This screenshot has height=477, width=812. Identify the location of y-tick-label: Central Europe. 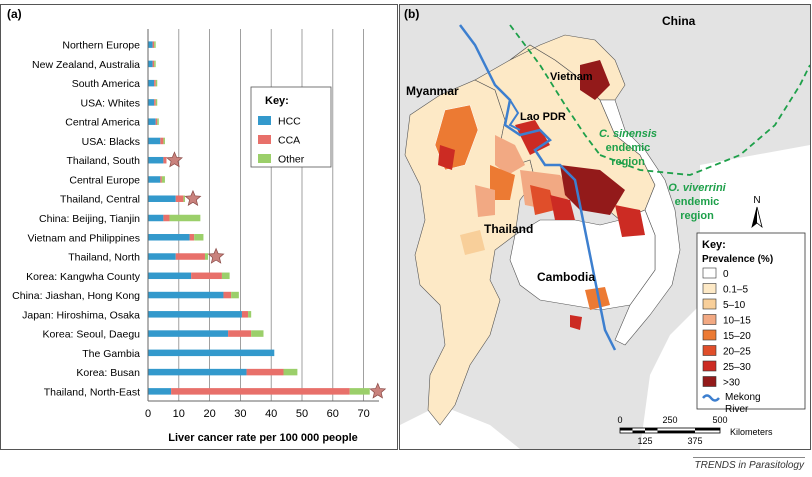
(104, 180).